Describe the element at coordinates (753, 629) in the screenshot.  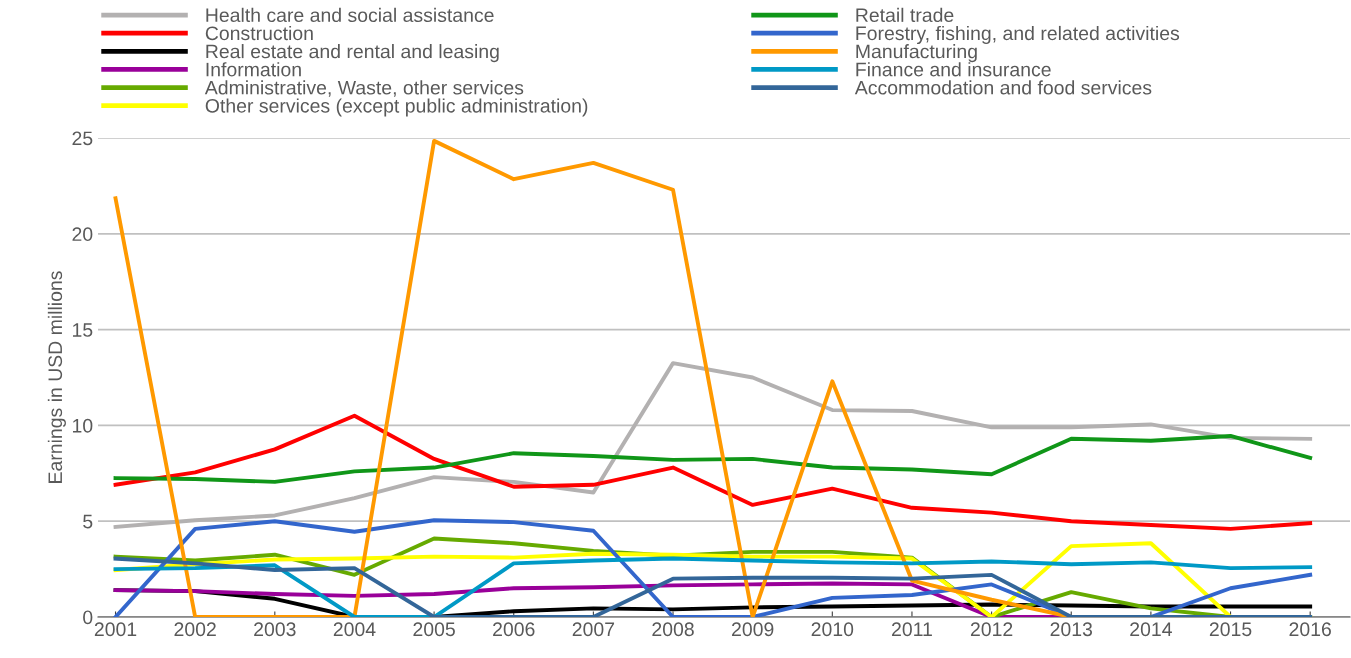
I see `x-tick-label: 2009` at that location.